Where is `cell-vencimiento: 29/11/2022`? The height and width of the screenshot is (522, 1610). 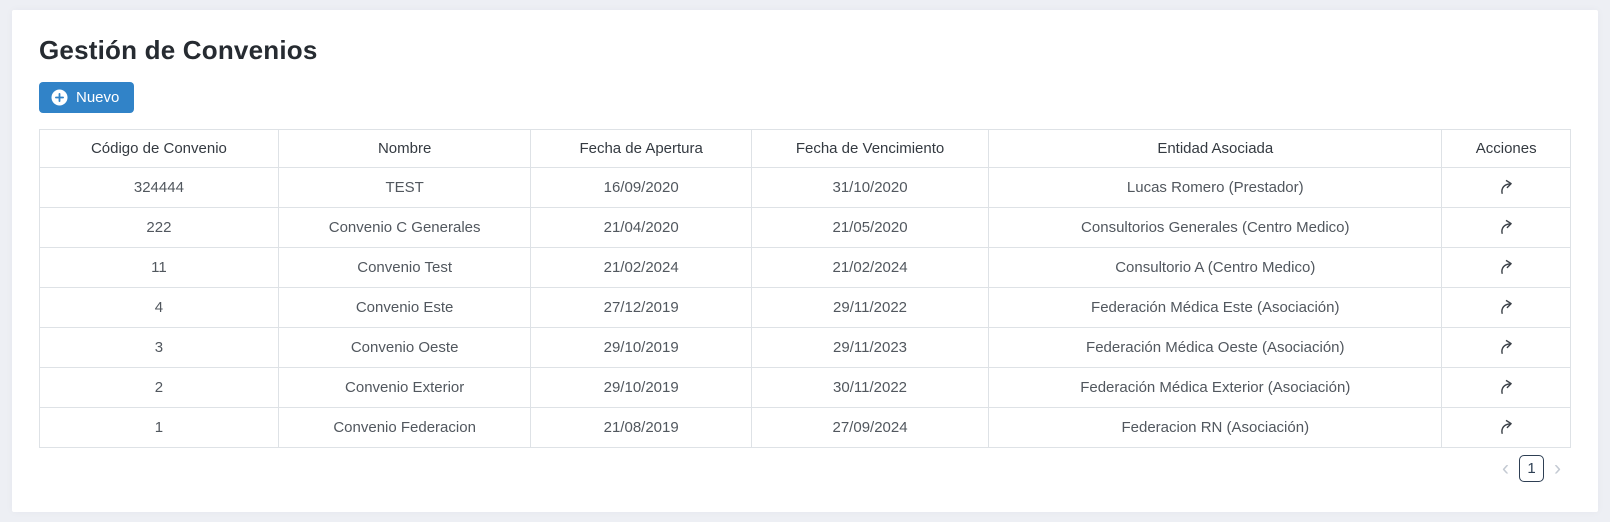 cell-vencimiento: 29/11/2022 is located at coordinates (870, 307).